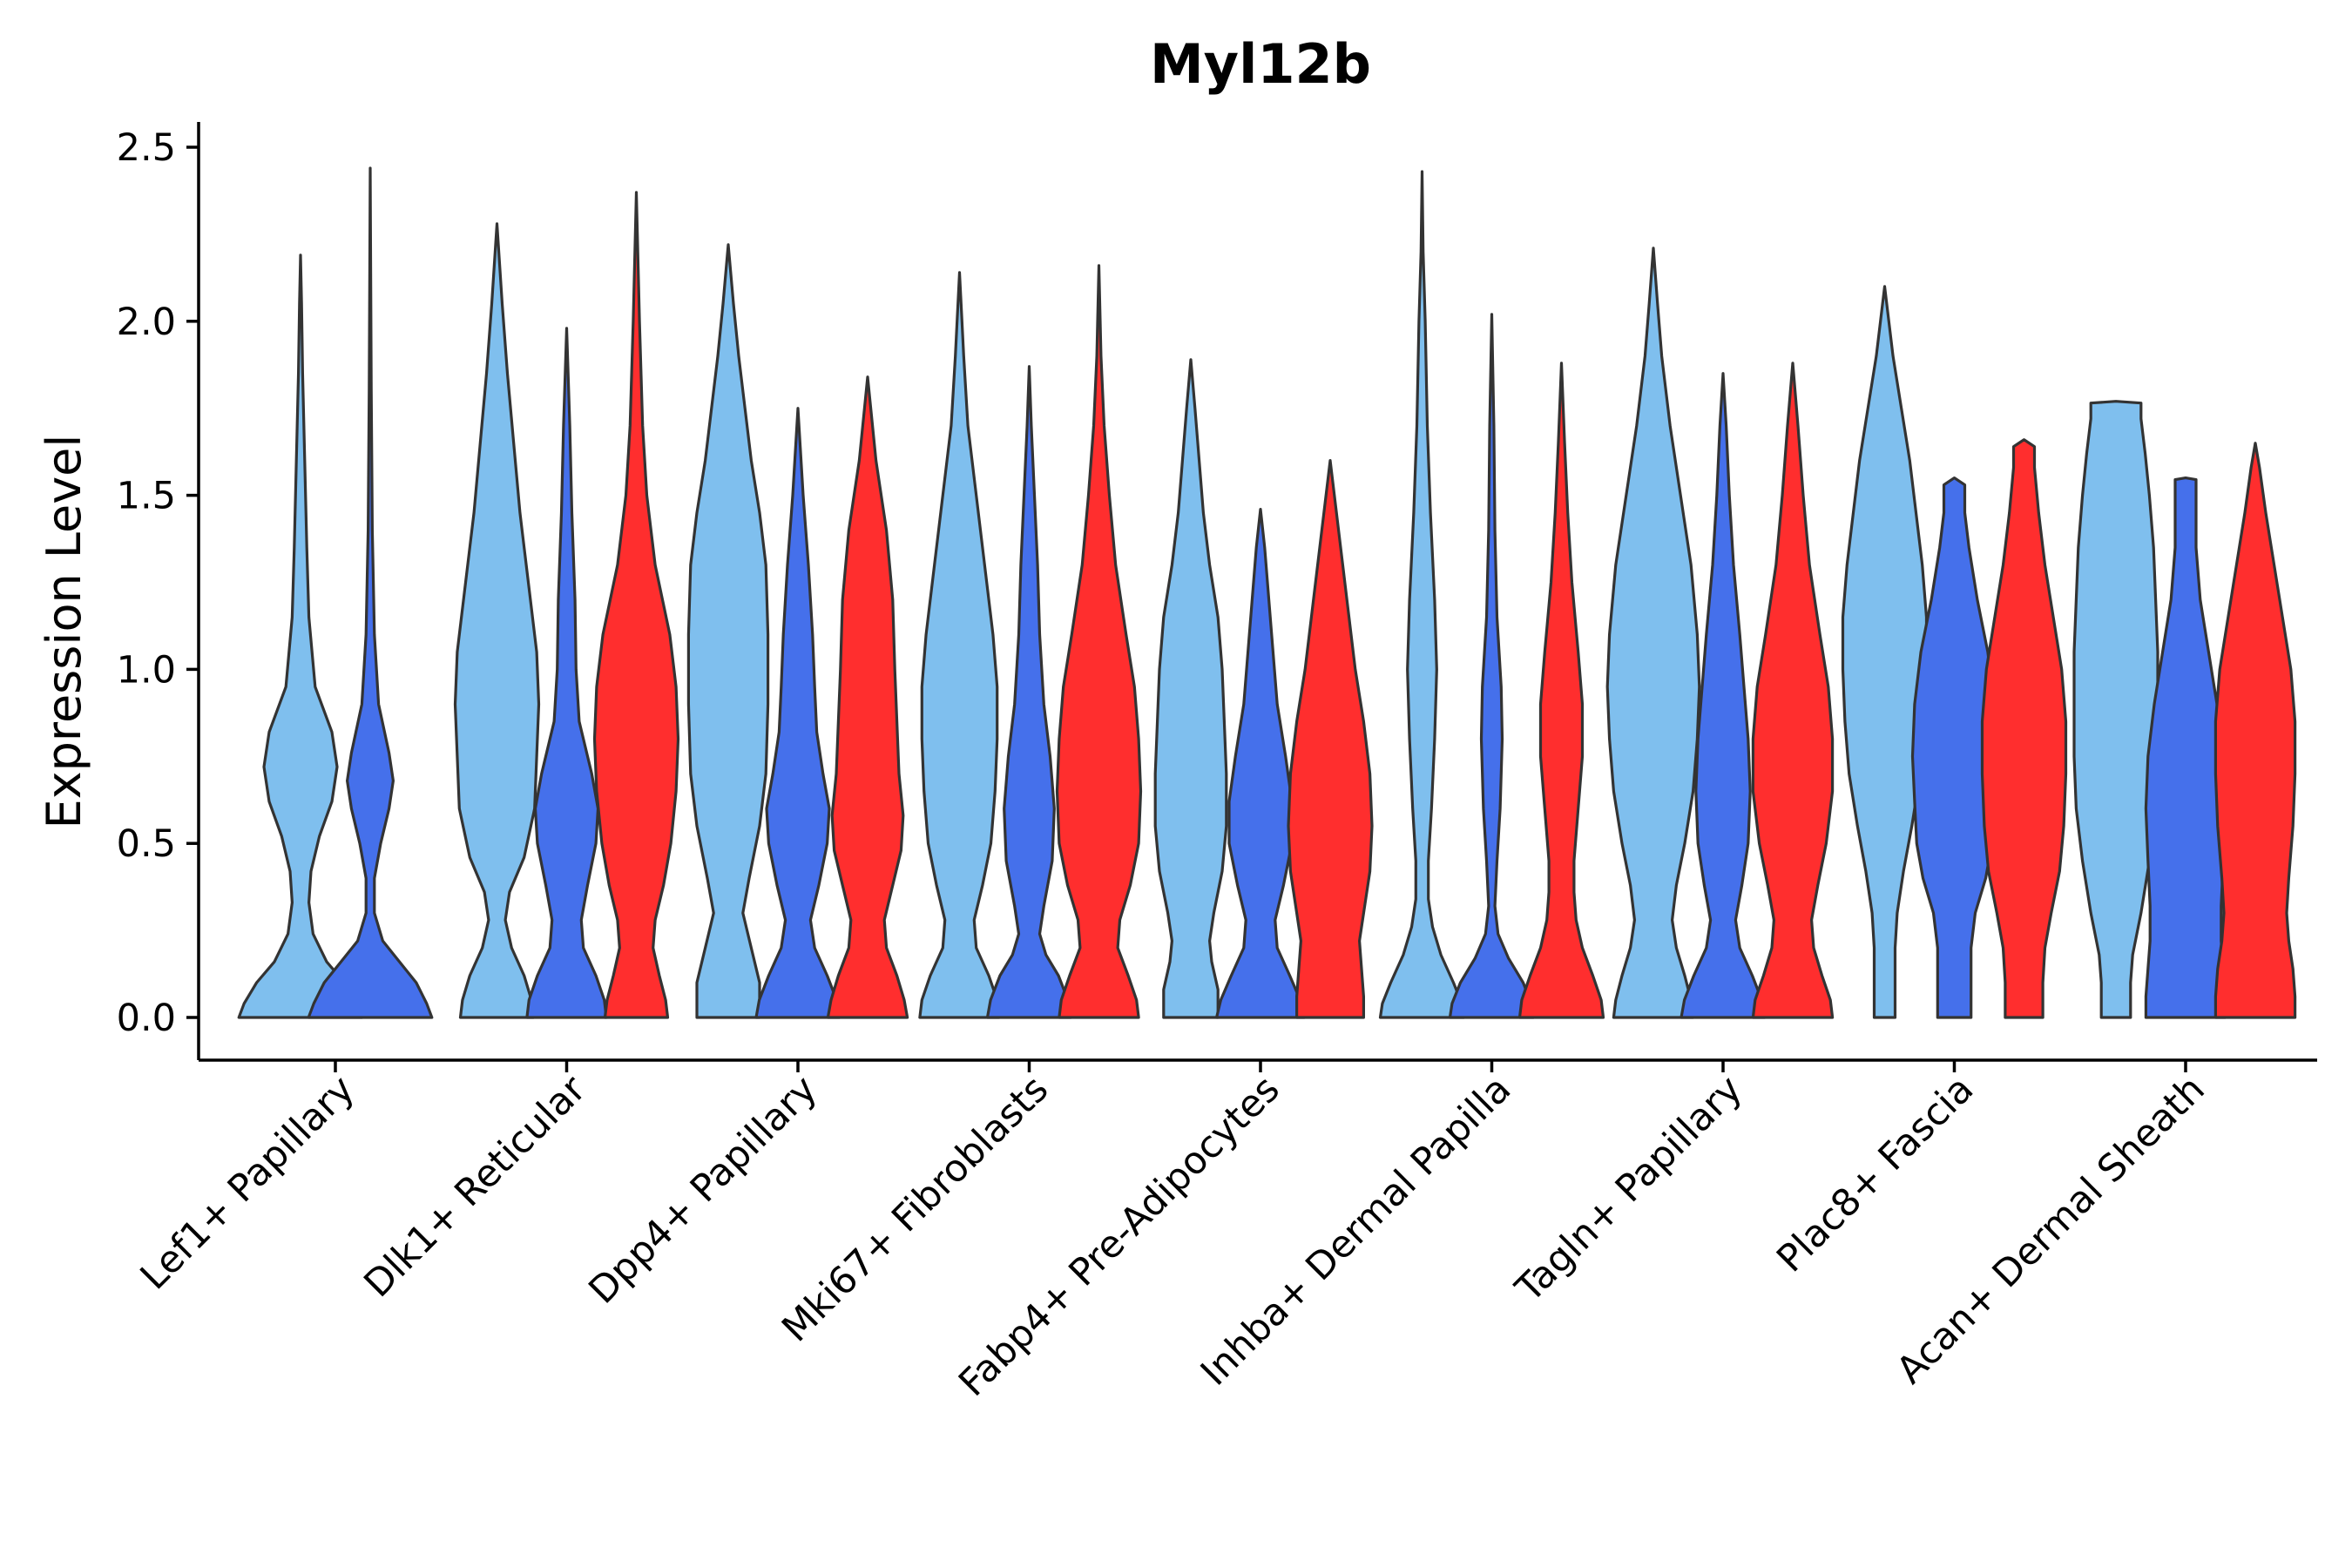 This screenshot has width=2352, height=1568. What do you see at coordinates (703, 1189) in the screenshot?
I see `x-category-label: Dpp4+ Papillary` at bounding box center [703, 1189].